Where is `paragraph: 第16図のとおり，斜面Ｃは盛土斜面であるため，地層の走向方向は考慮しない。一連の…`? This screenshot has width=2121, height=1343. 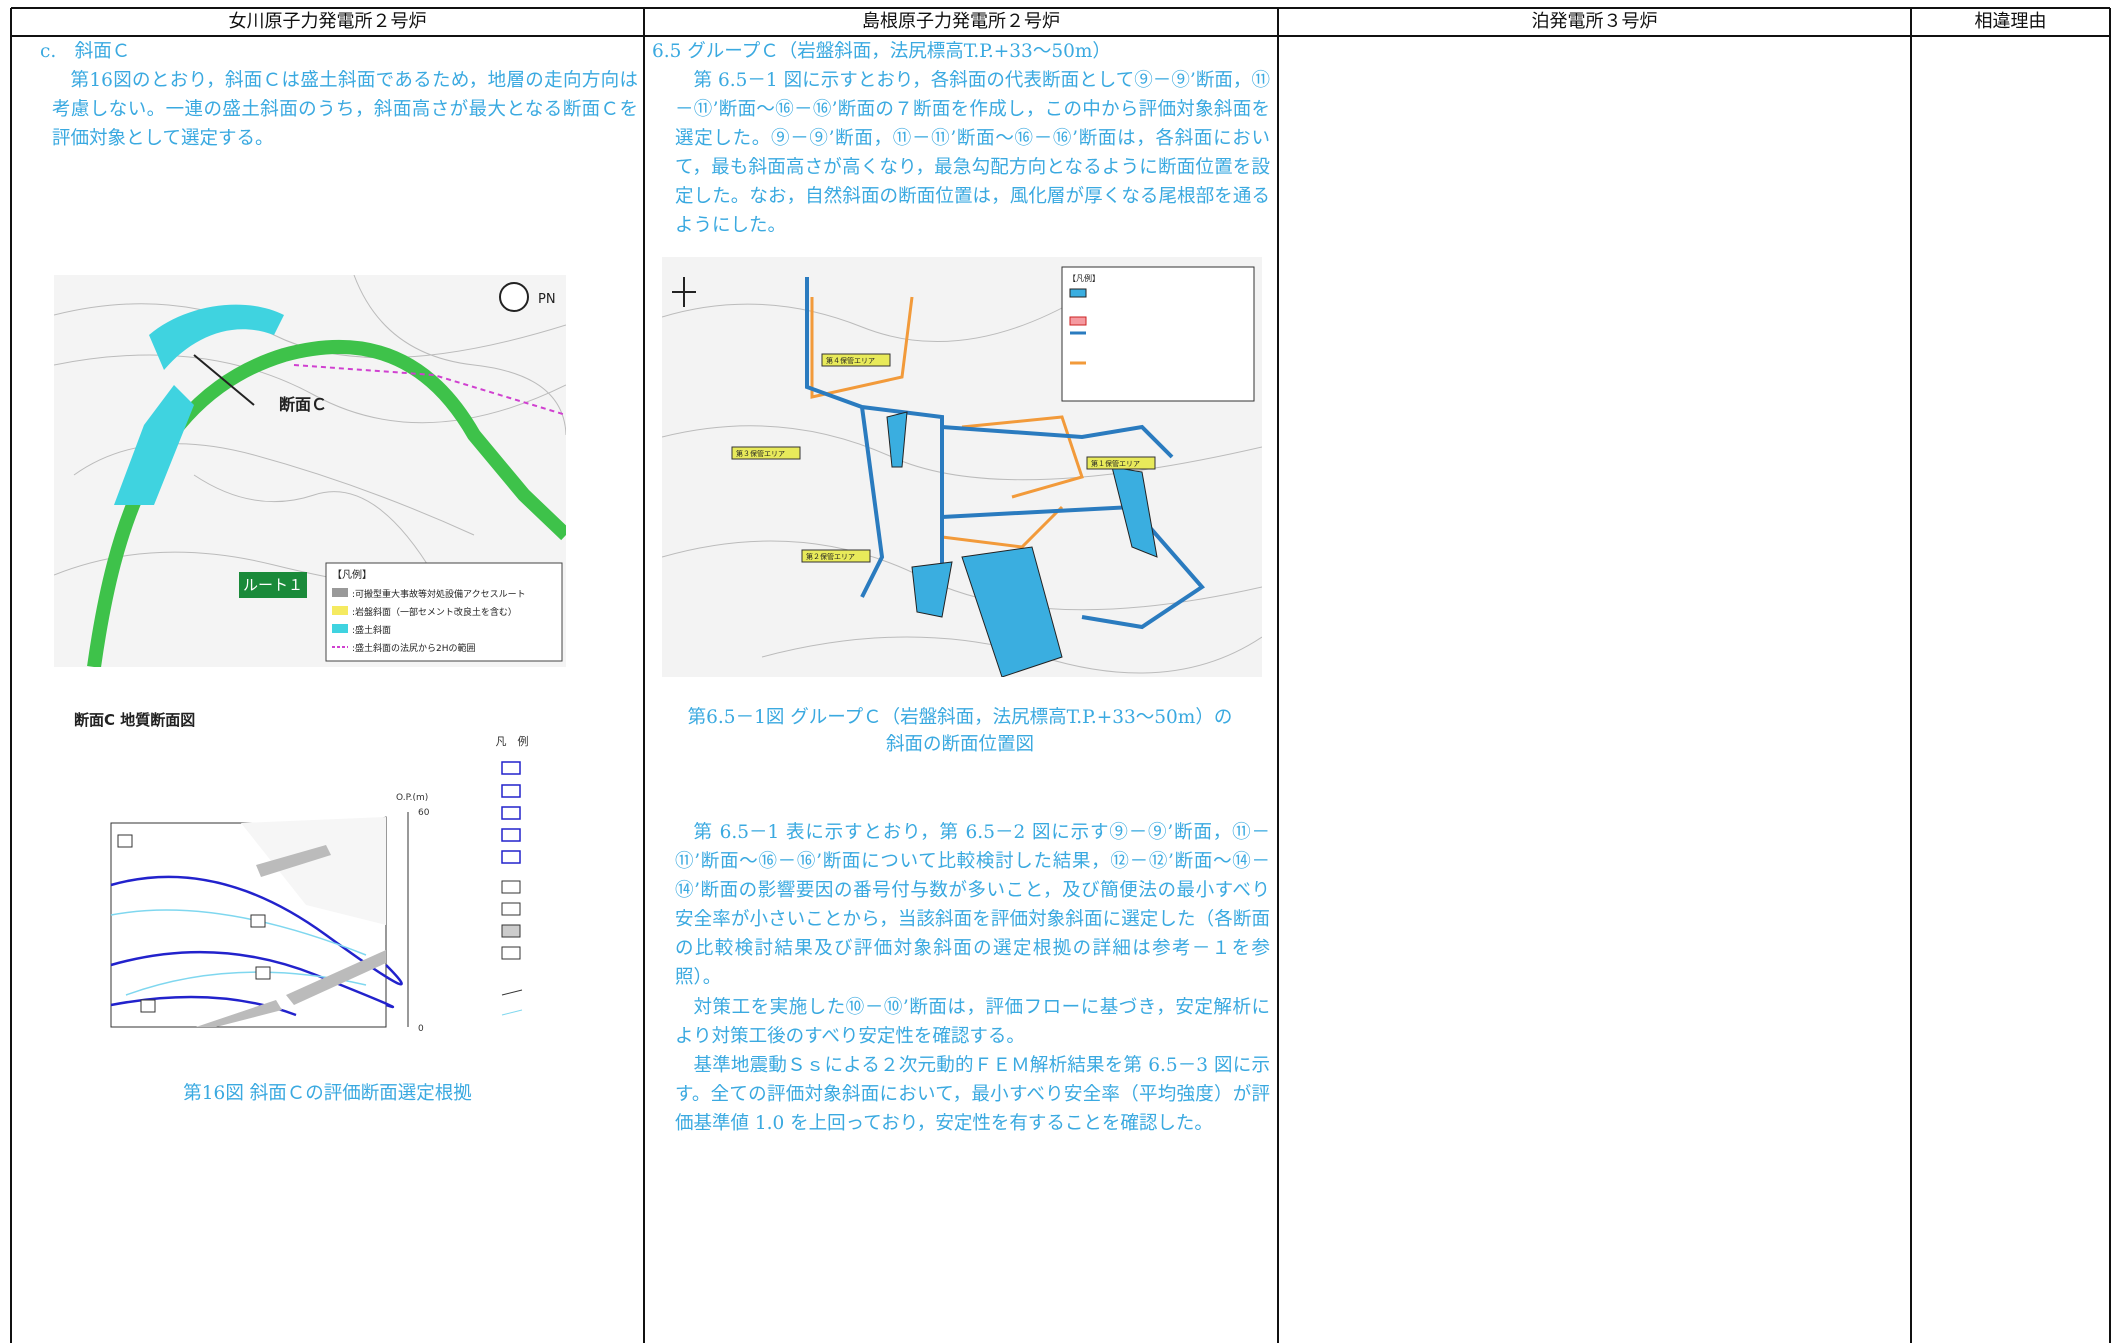 paragraph: 第16図のとおり，斜面Ｃは盛土斜面であるため，地層の走向方向は考慮しない。一連の… is located at coordinates (345, 109).